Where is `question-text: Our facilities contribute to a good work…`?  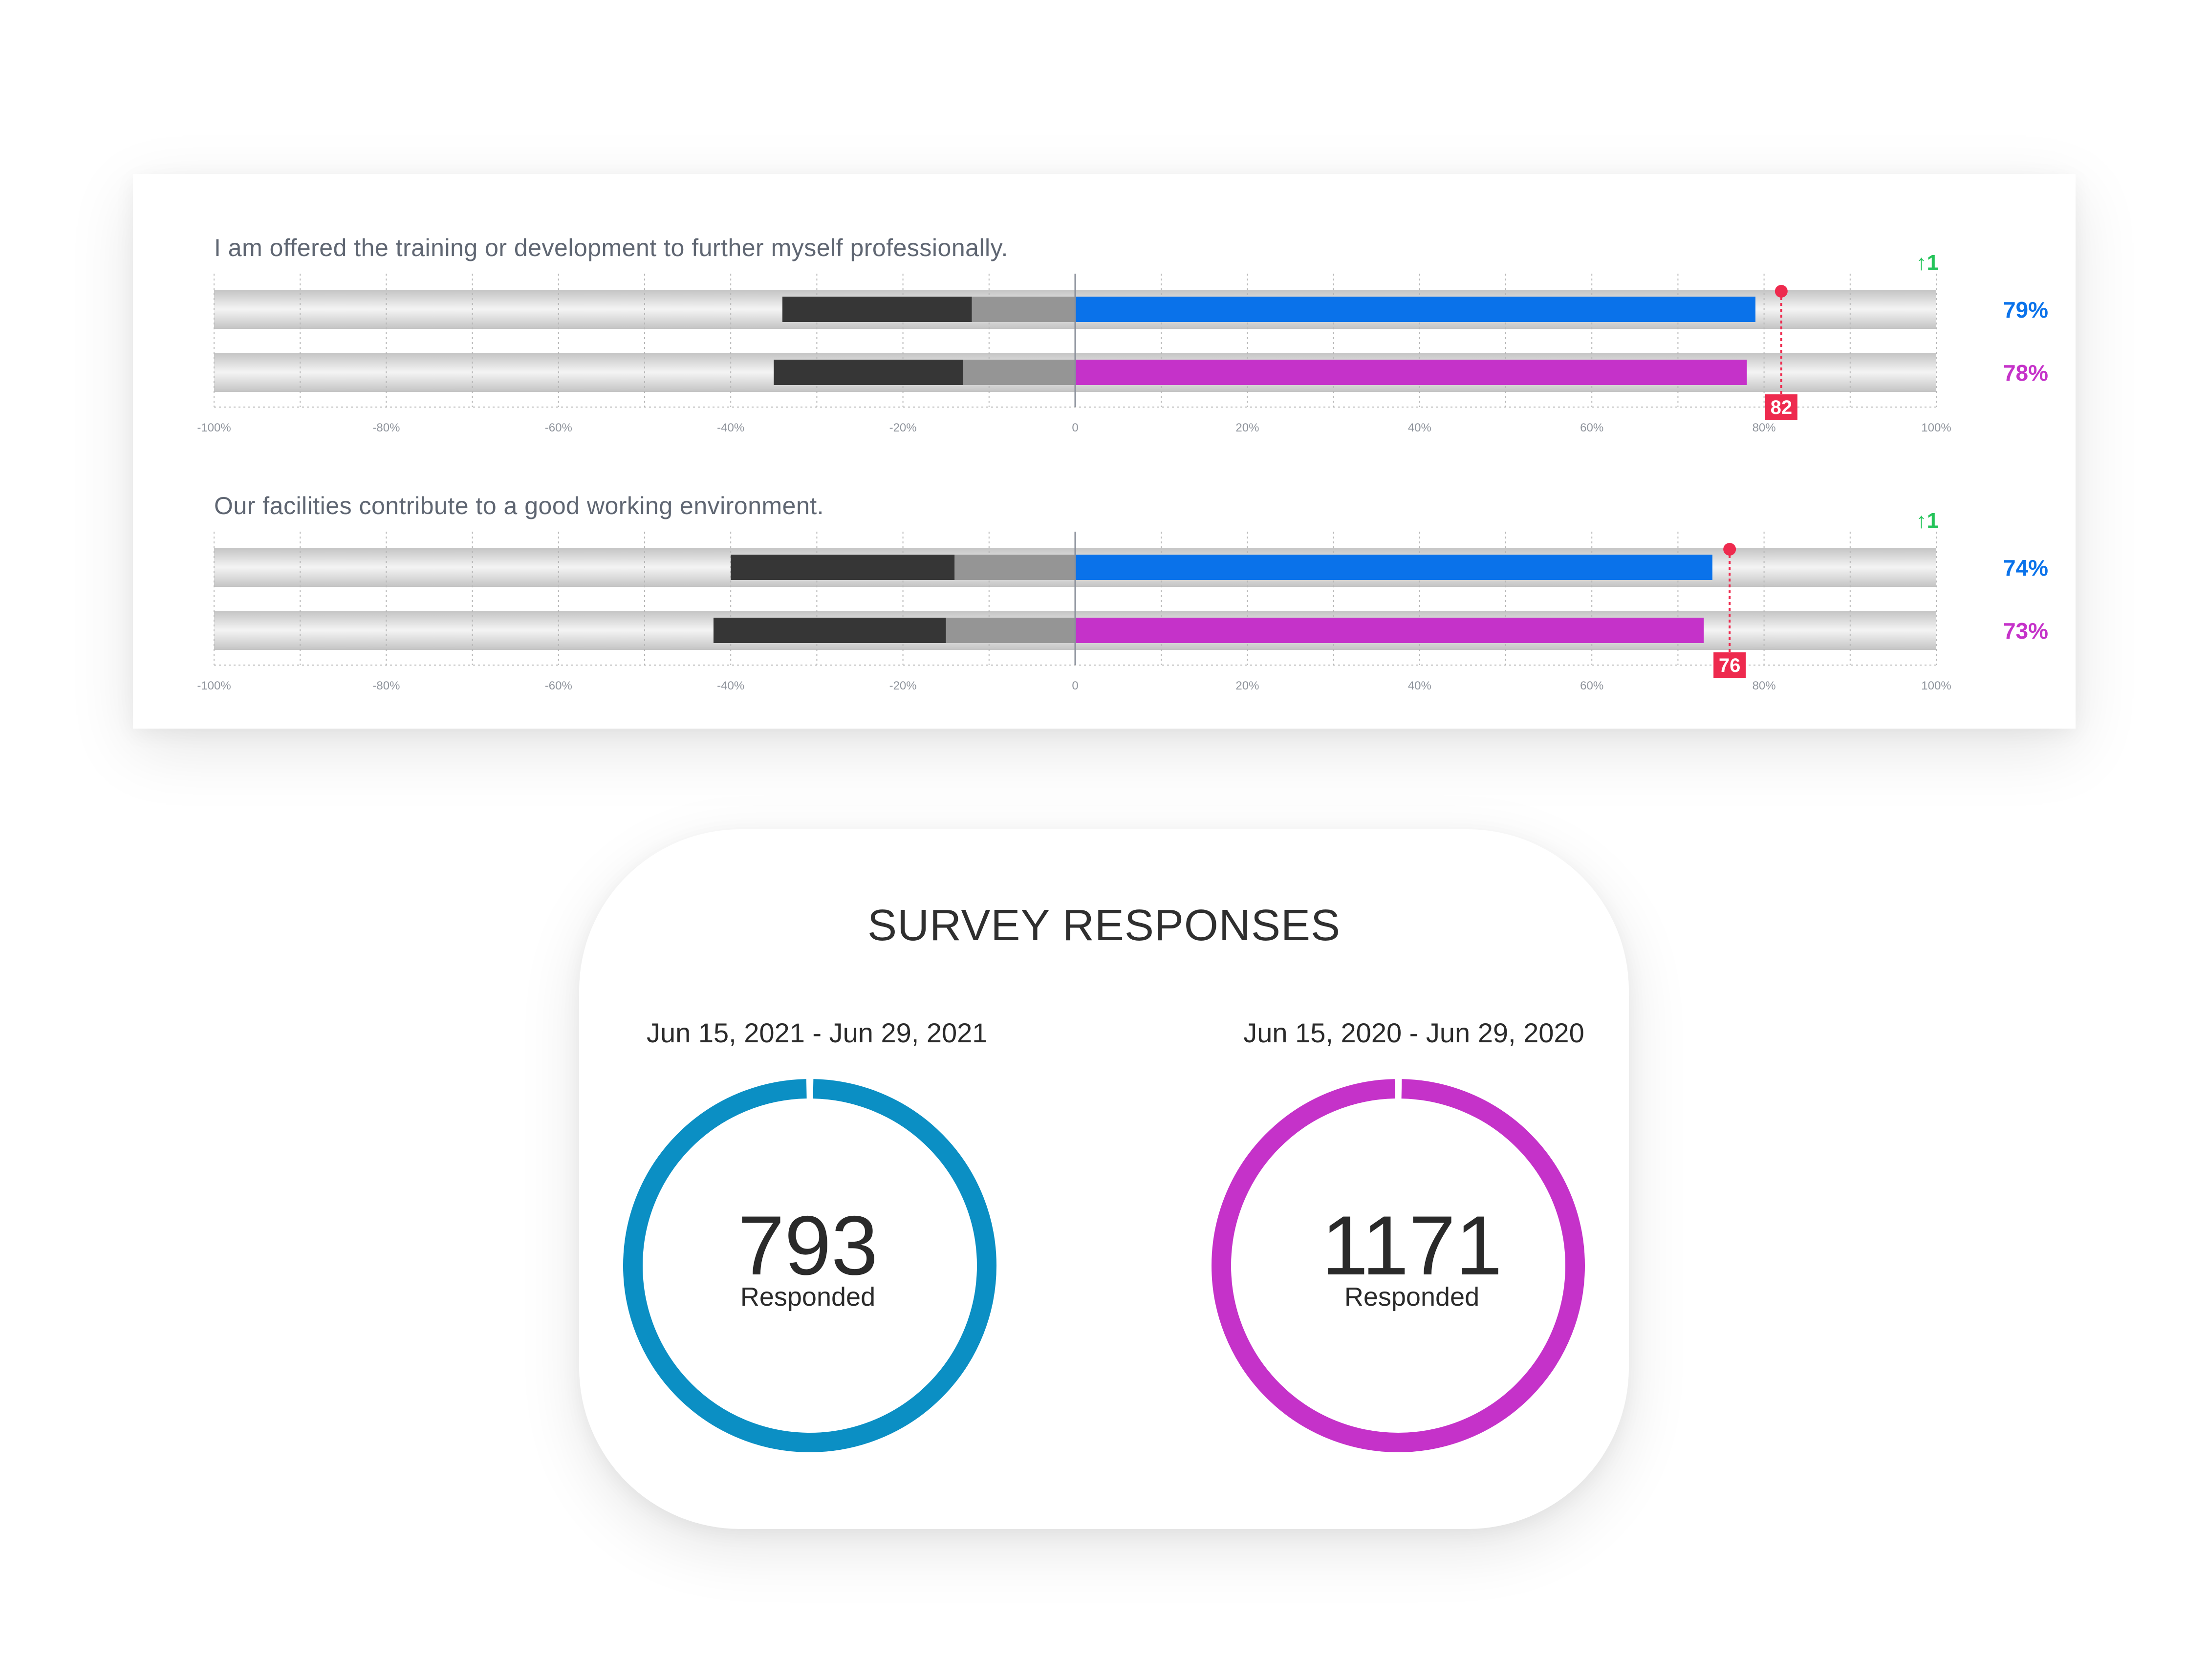 question-text: Our facilities contribute to a good work… is located at coordinates (519, 505).